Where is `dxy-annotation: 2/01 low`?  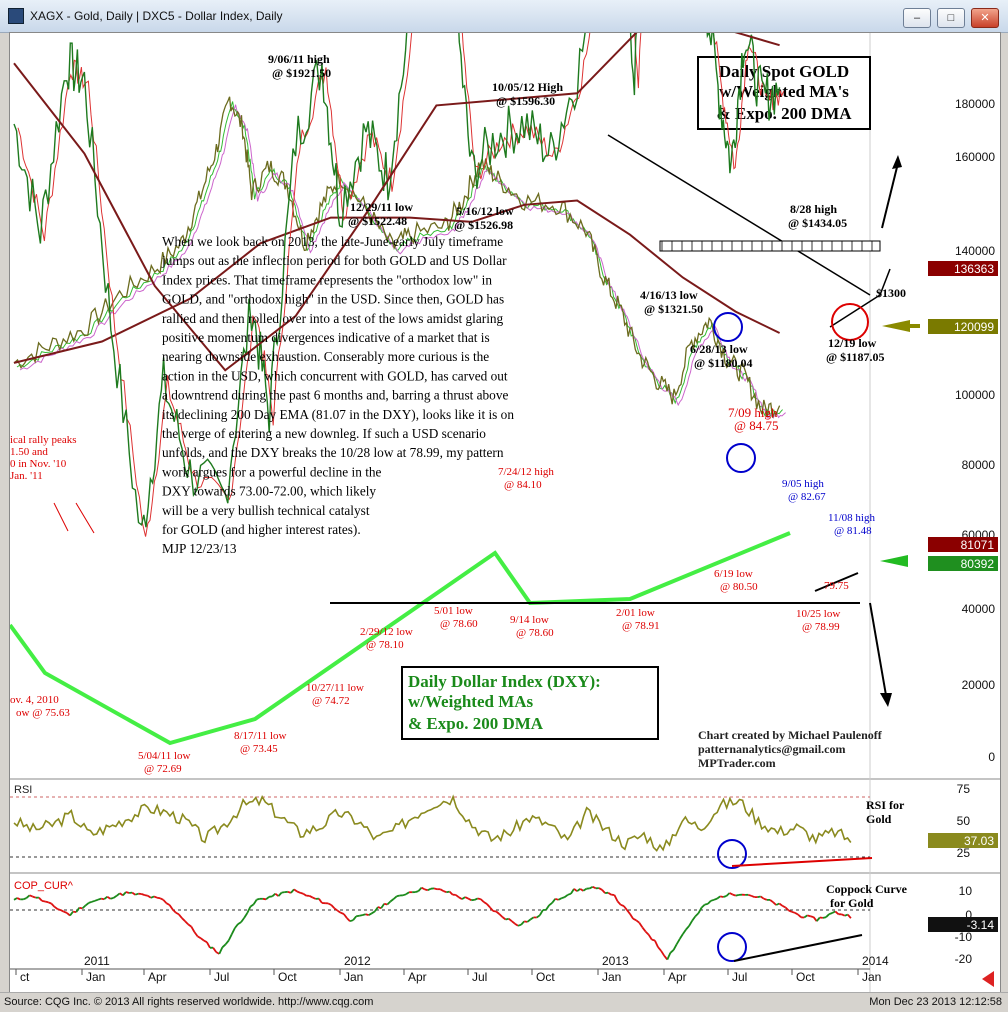
dxy-annotation: 2/01 low is located at coordinates (635, 613).